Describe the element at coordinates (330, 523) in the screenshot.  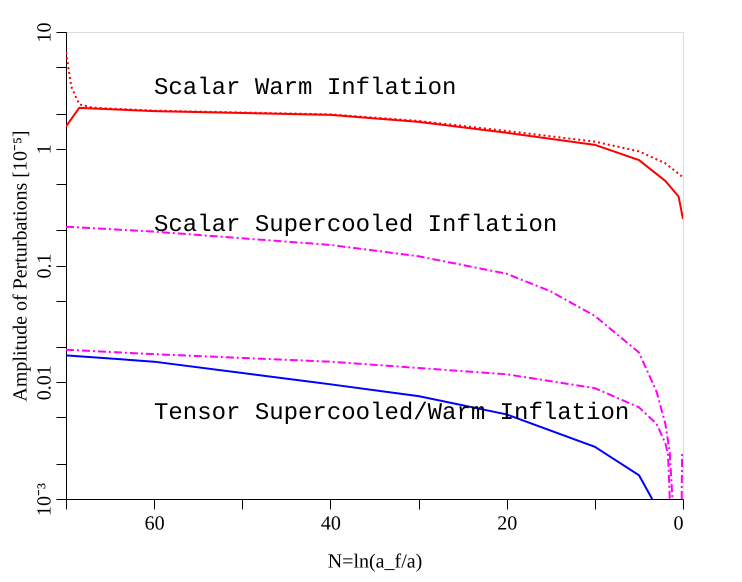
I see `x-tick-label: 40` at that location.